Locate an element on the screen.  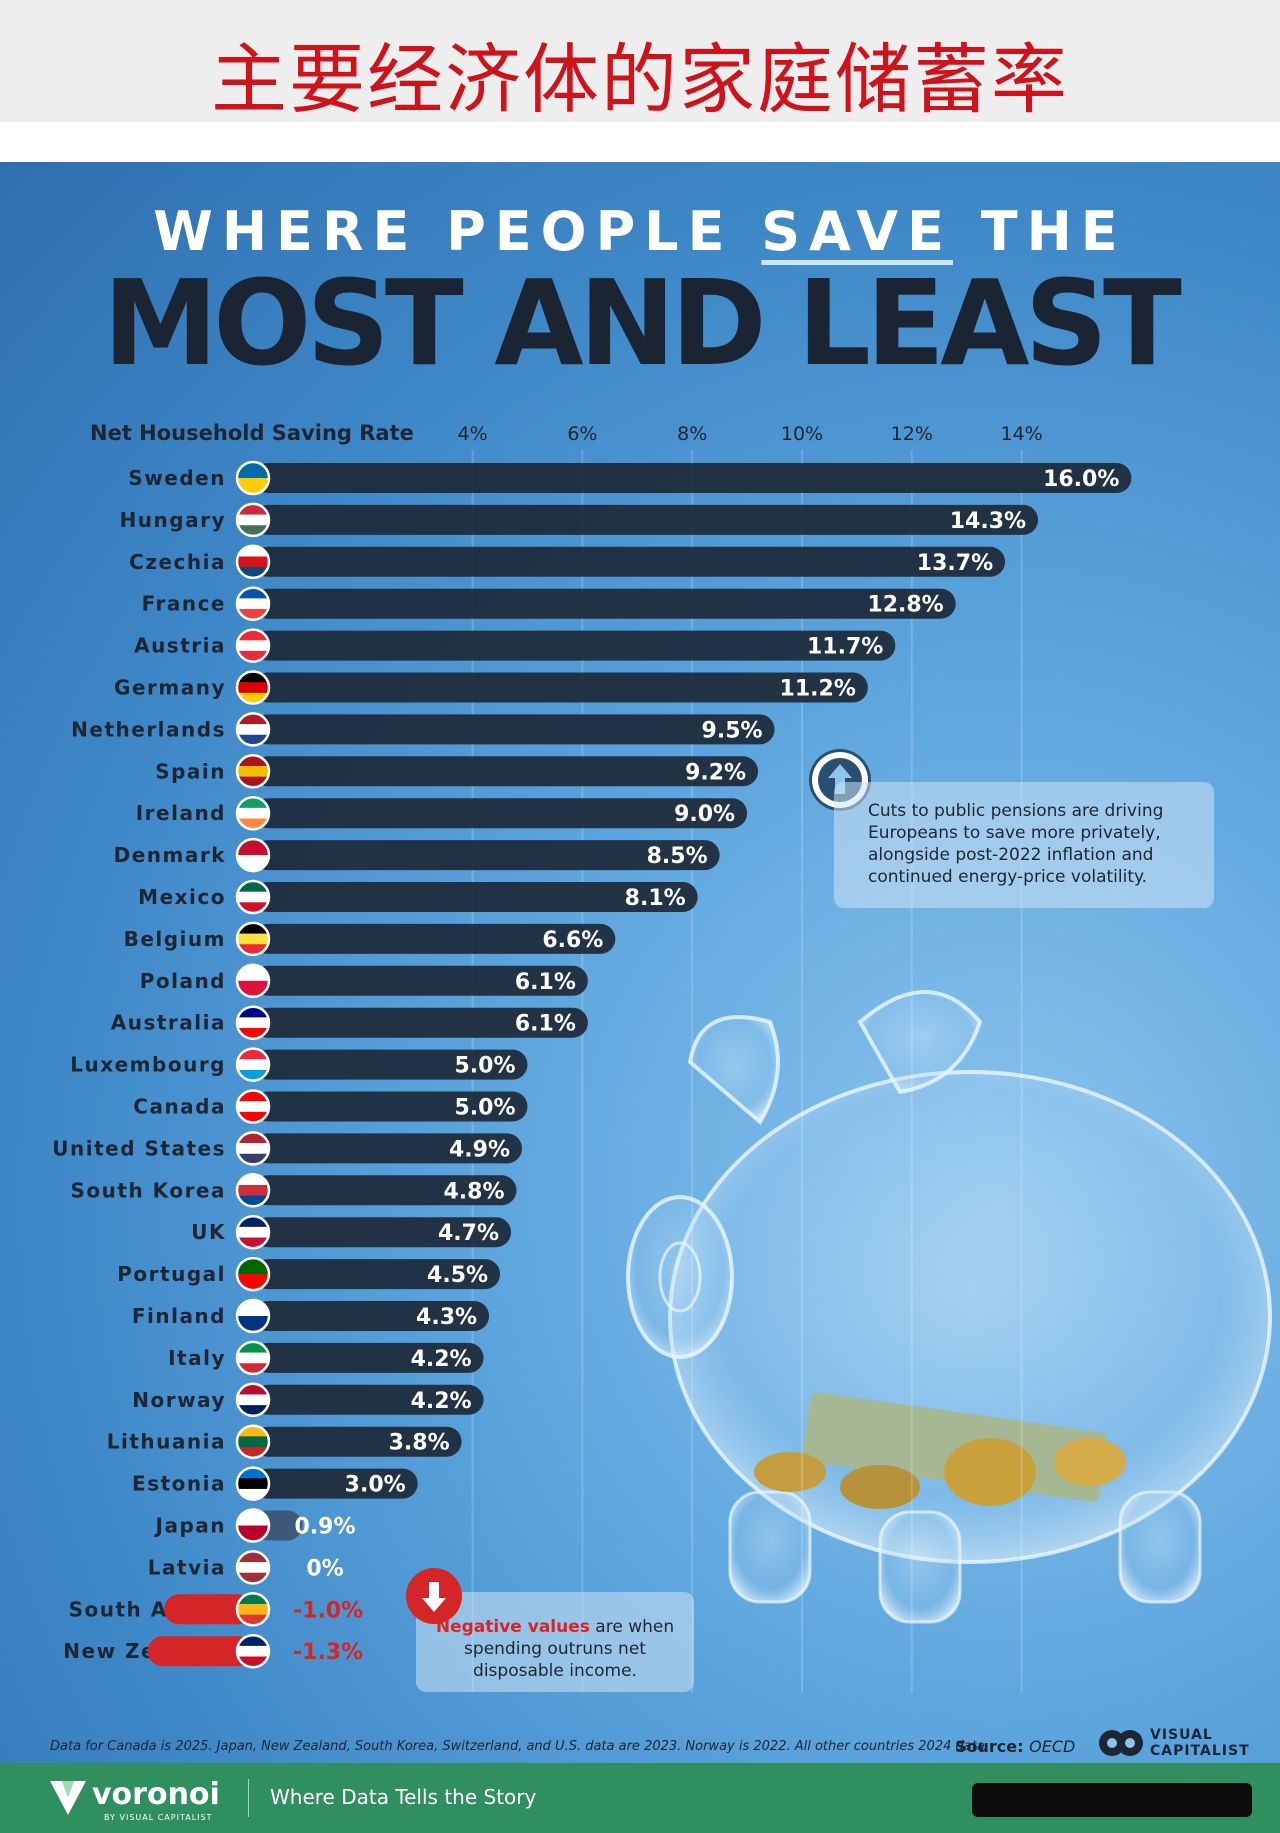
bar-row: Denmark 8.5% is located at coordinates (417, 855).